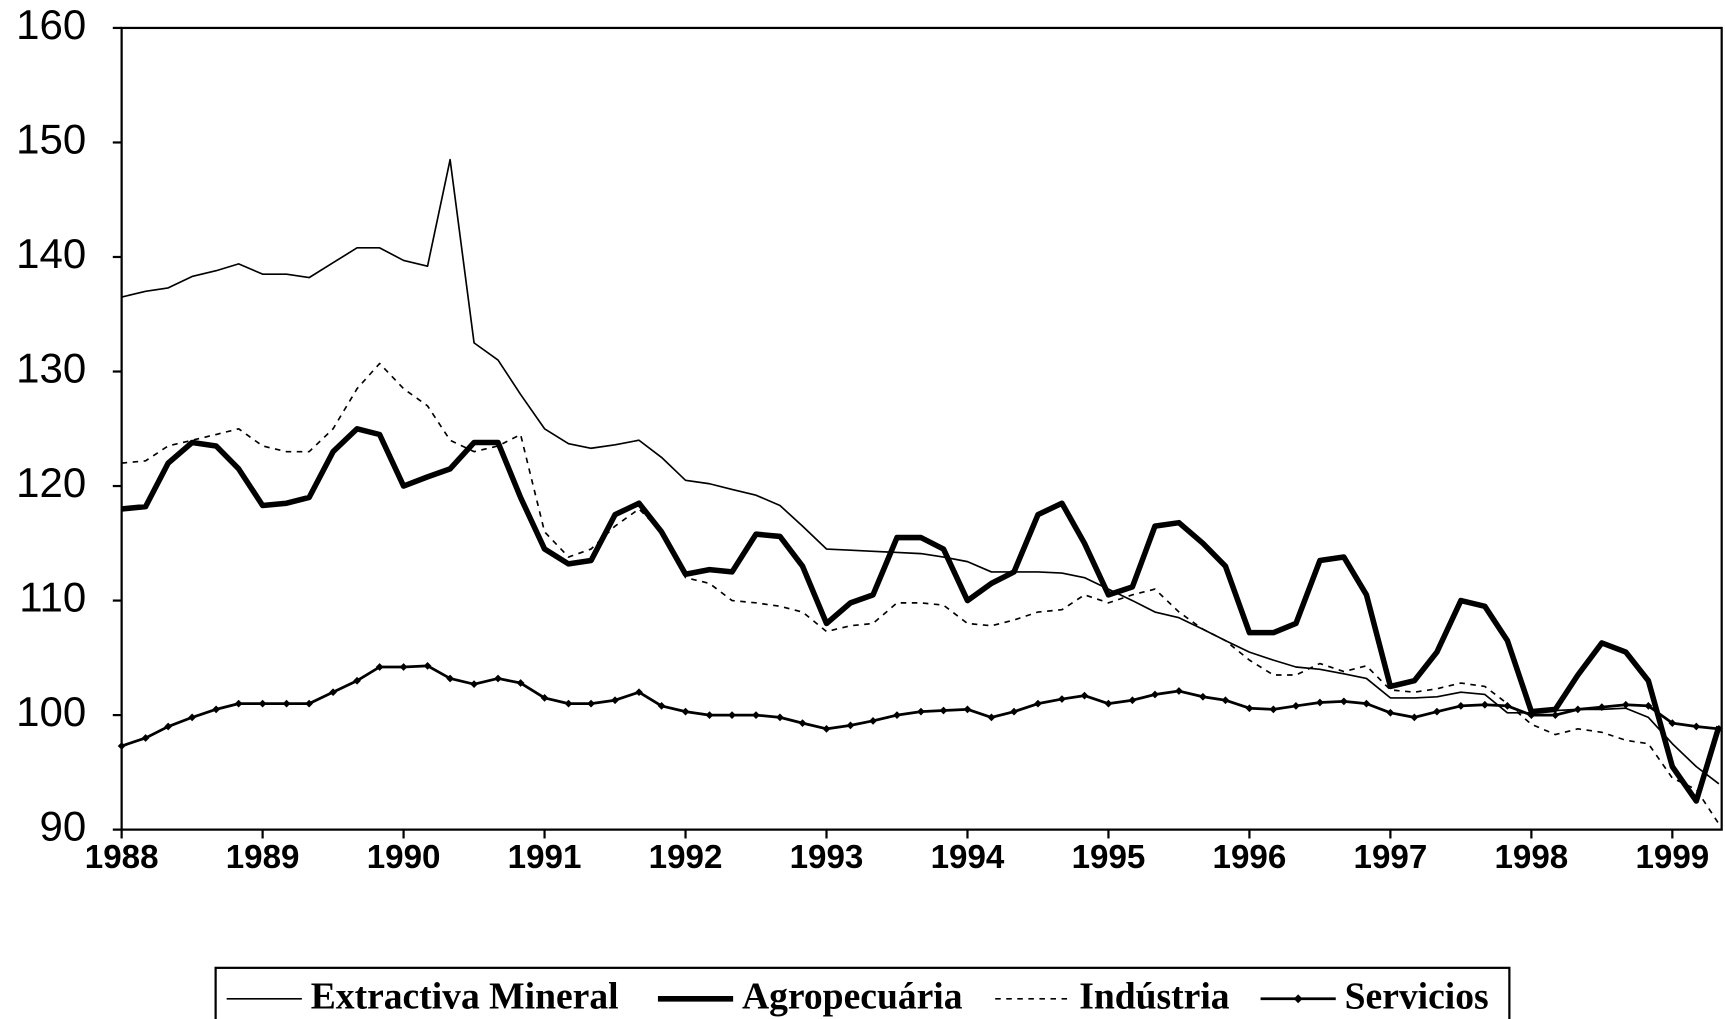 Image resolution: width=1725 pixels, height=1019 pixels. What do you see at coordinates (1391, 857) in the screenshot?
I see `x-tick-label: 1997` at bounding box center [1391, 857].